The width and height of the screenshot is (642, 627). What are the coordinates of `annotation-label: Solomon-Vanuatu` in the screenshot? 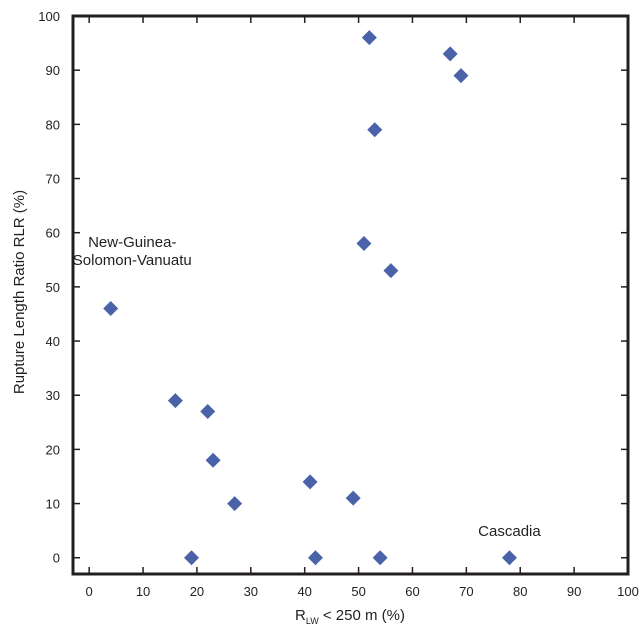 It's located at (132, 260).